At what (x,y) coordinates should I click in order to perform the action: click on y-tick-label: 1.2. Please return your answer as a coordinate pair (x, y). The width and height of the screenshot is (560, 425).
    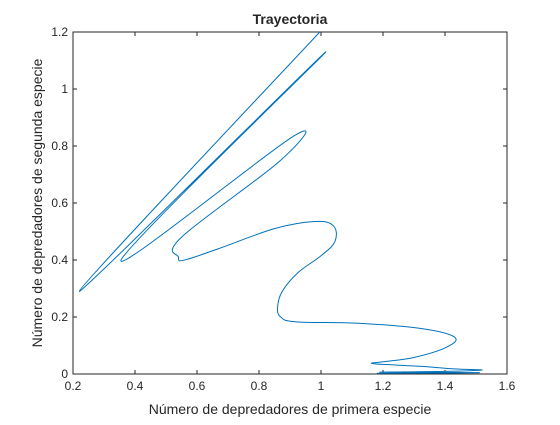
    Looking at the image, I should click on (59, 32).